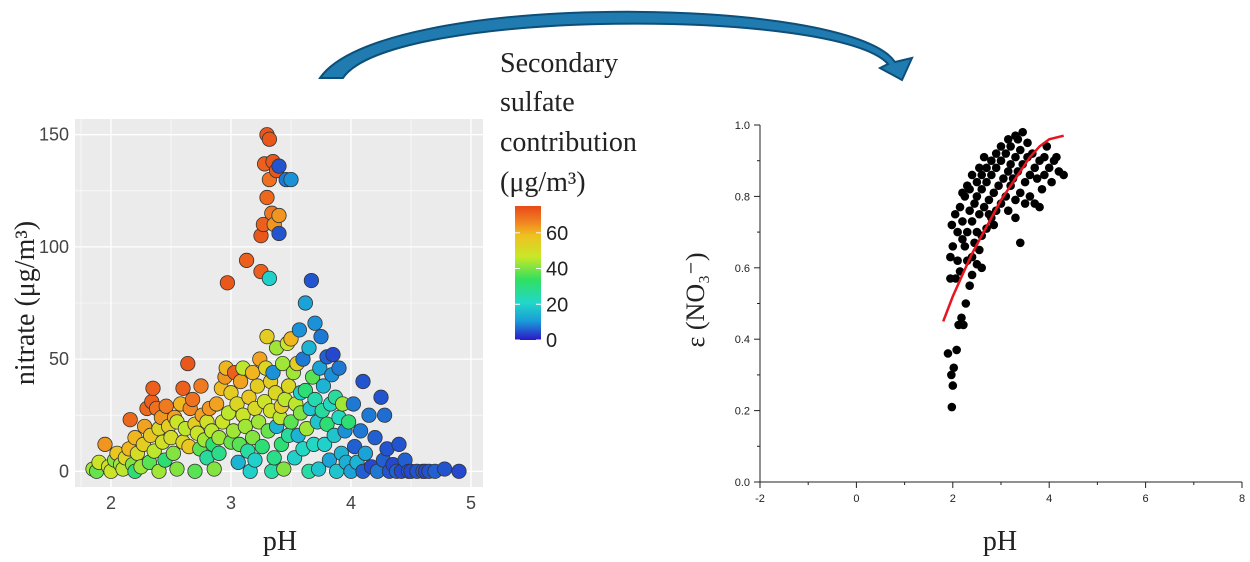 This screenshot has width=1250, height=562. I want to click on right-y-tick-label: 0.4, so click(742, 340).